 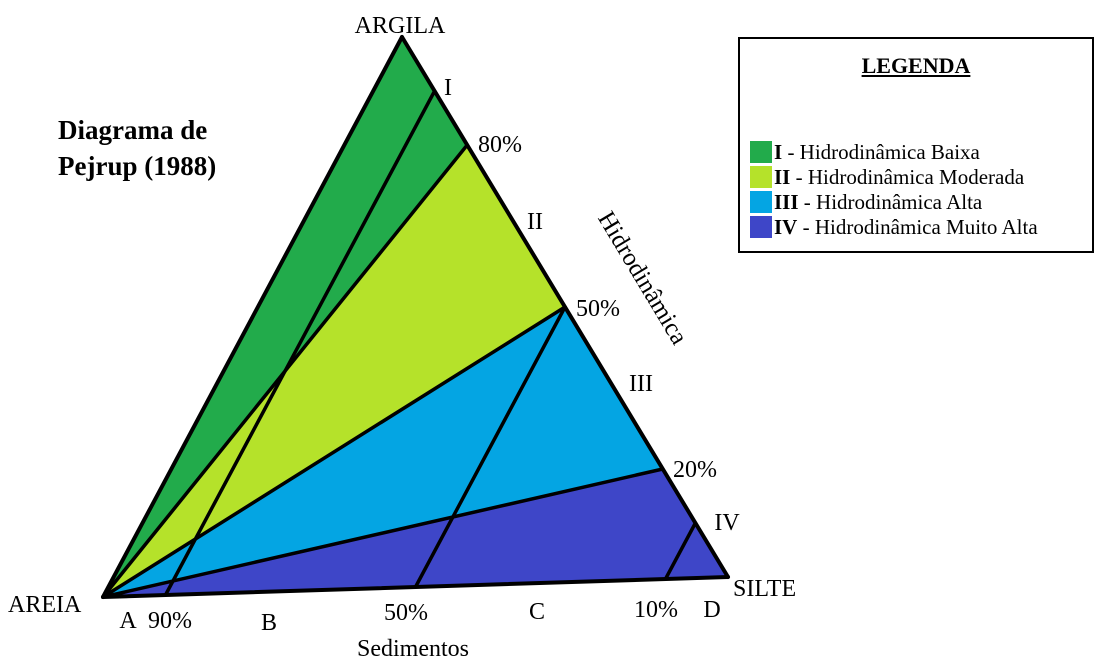 I want to click on zone-label-d: D, so click(x=711, y=610).